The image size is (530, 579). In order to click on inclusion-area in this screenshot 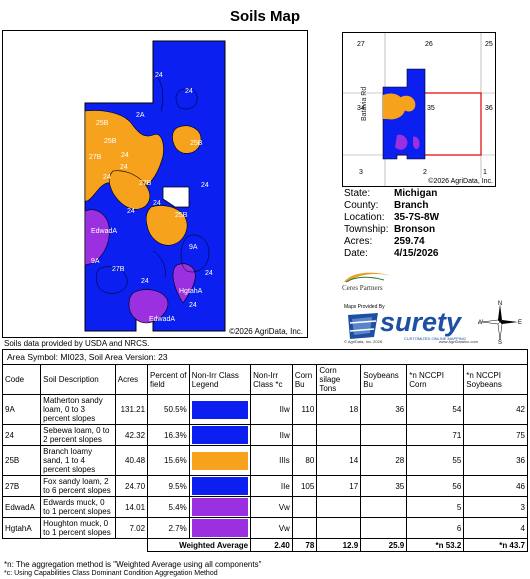, I will do `click(176, 197)`.